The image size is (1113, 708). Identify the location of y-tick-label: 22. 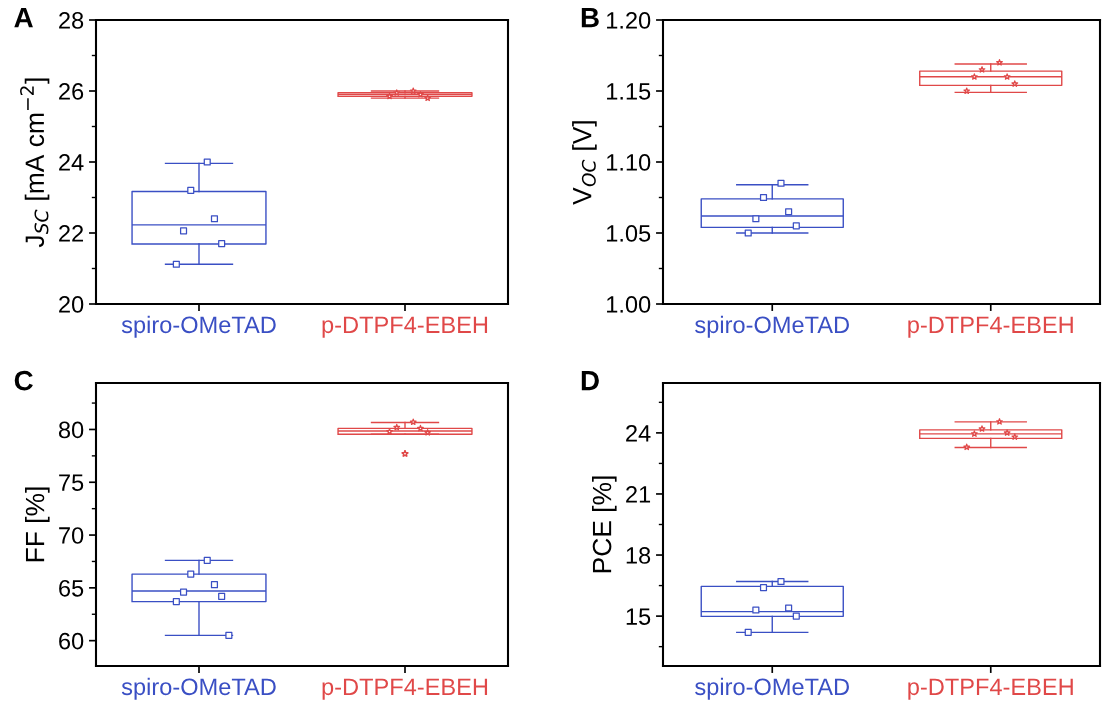
(71, 233).